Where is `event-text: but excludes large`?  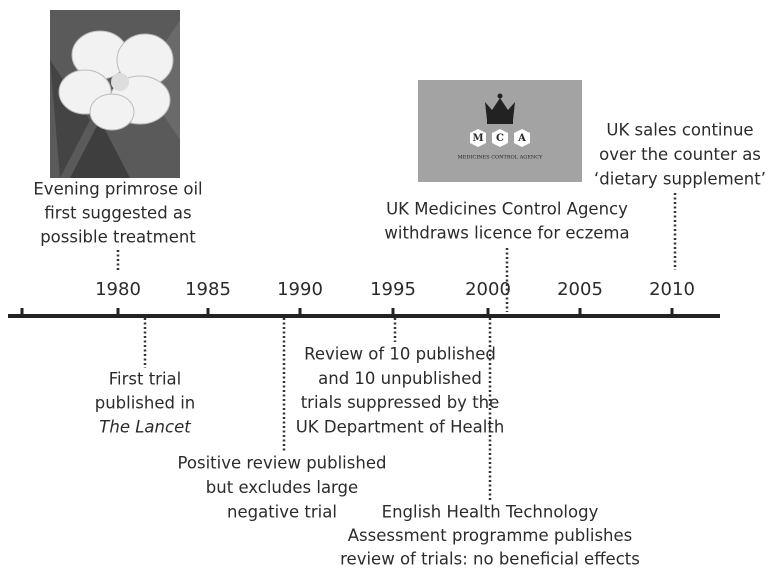 event-text: but excludes large is located at coordinates (282, 487).